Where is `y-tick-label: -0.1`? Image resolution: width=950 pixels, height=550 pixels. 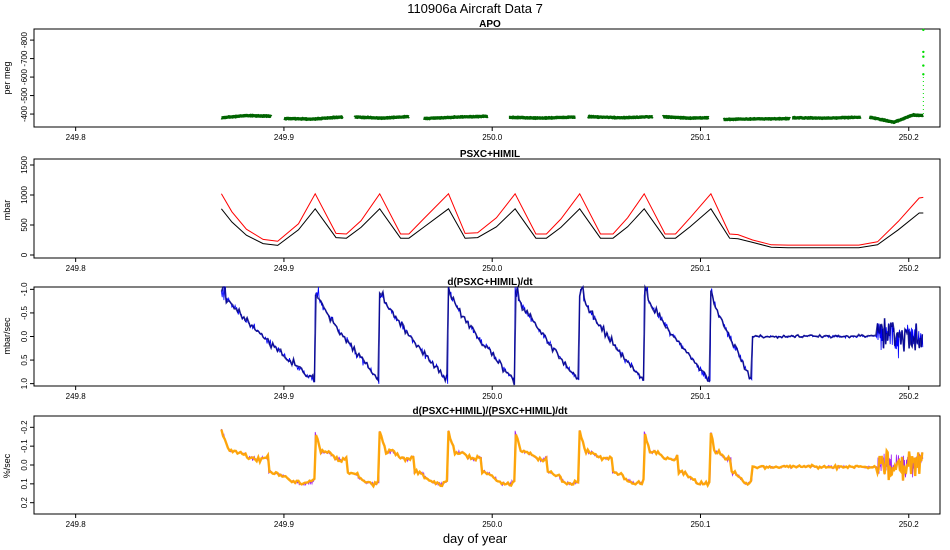 y-tick-label: -0.1 is located at coordinates (24, 446).